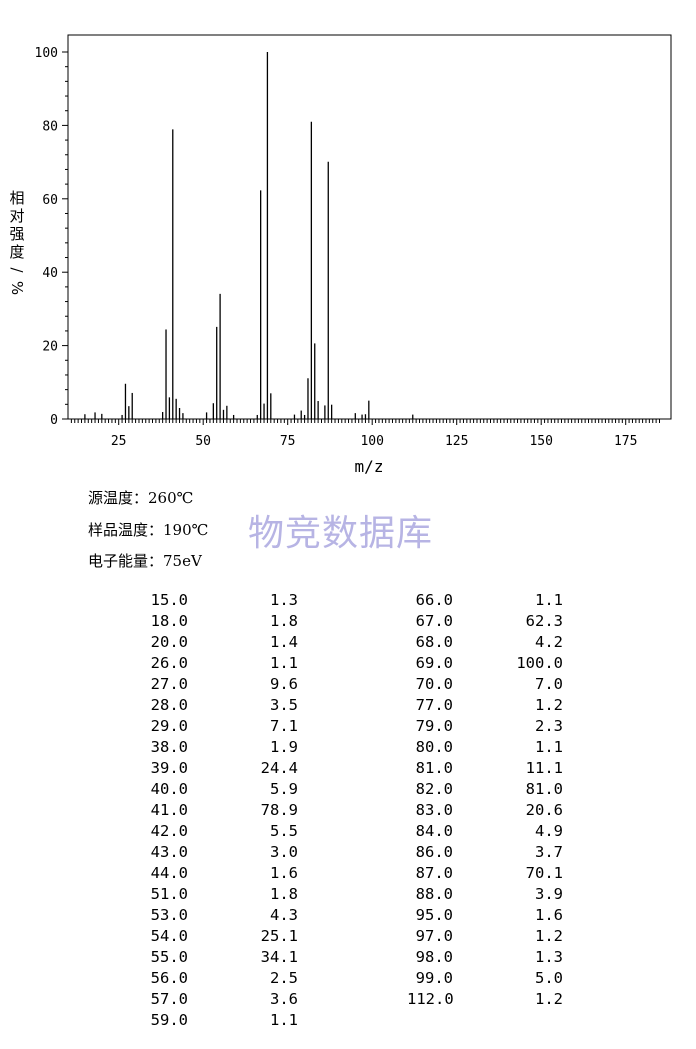 This screenshot has width=696, height=1049. Describe the element at coordinates (485, 810) in the screenshot. I see `table-row: 83.0 20.6` at that location.